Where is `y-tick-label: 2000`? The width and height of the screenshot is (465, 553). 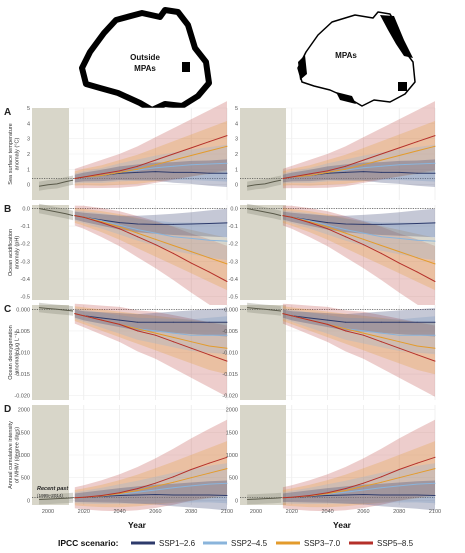
y-tick-label: 2000 is located at coordinates (24, 411).